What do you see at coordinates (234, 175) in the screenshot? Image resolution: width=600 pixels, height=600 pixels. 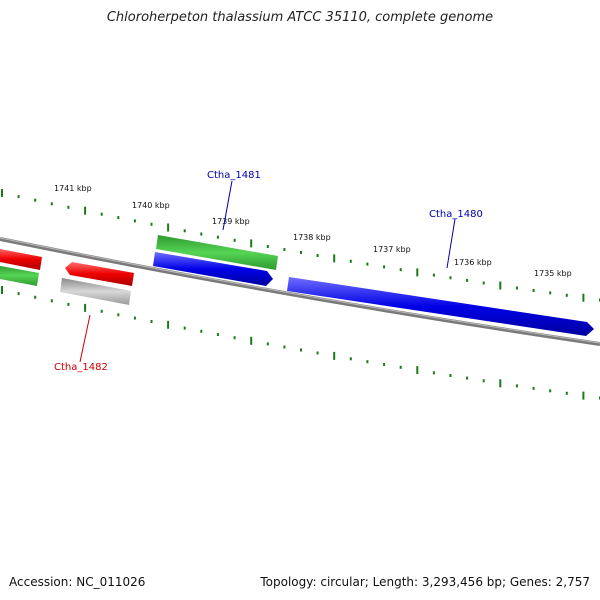 I see `gene-label-ctha-1481: Ctha_1481` at bounding box center [234, 175].